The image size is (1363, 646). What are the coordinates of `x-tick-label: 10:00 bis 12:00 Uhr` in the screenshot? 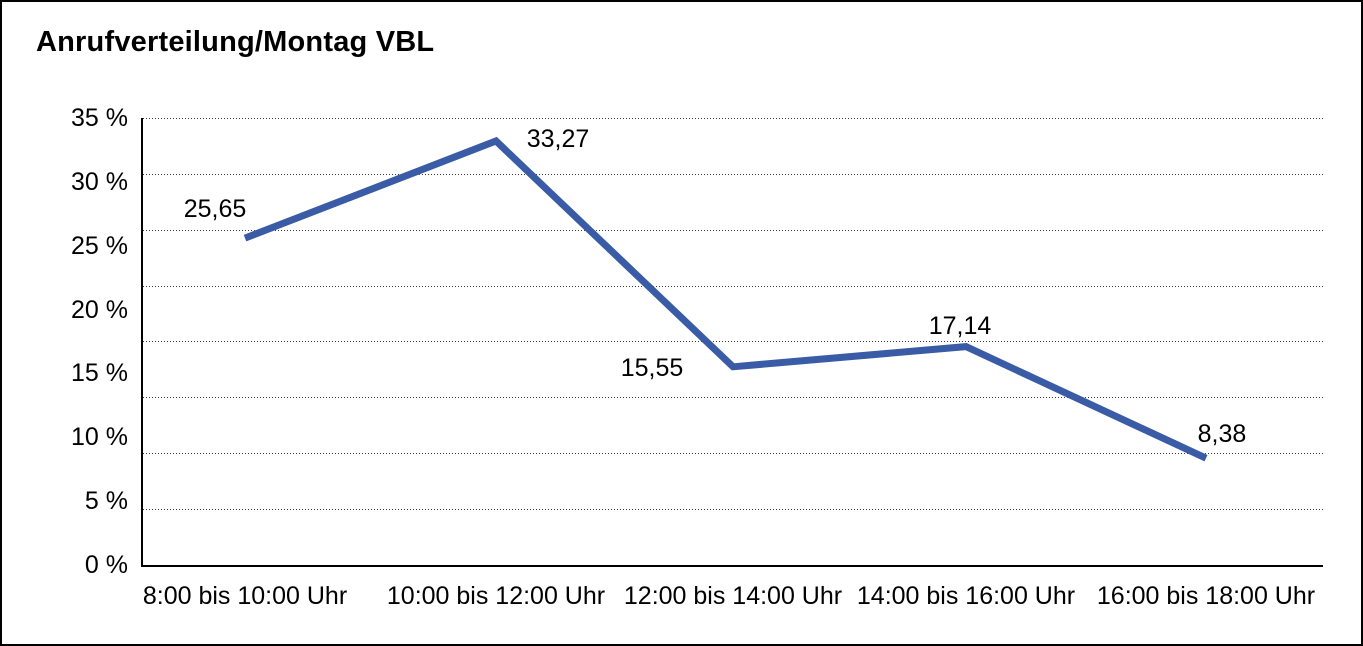 It's located at (496, 596).